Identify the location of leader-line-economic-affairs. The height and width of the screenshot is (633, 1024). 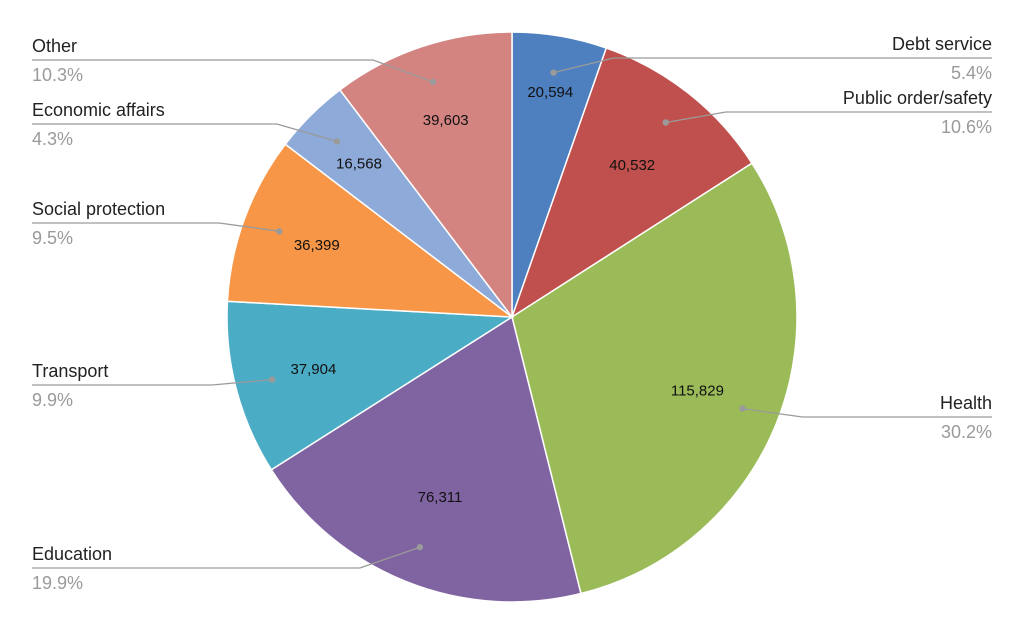
(185, 133).